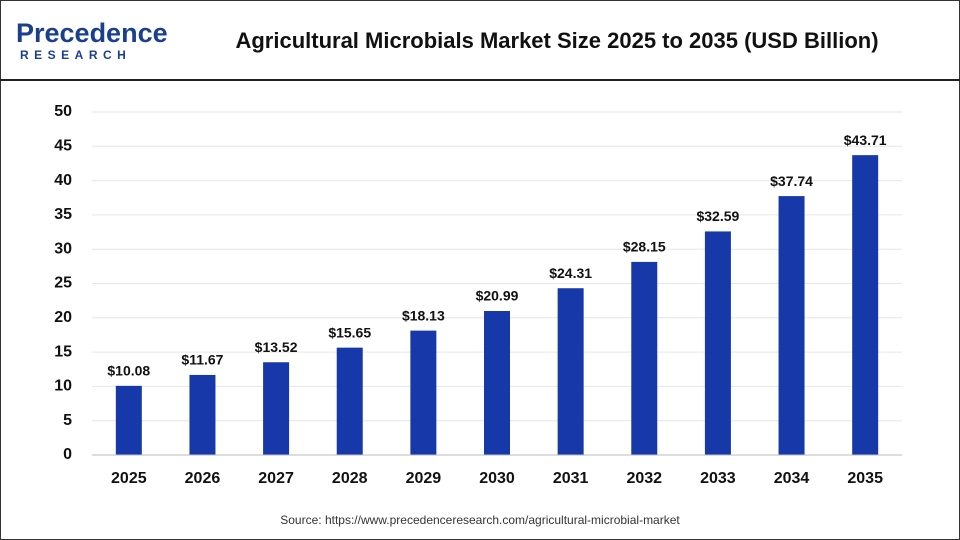 This screenshot has height=540, width=960. I want to click on y-tick-label: 5, so click(67, 420).